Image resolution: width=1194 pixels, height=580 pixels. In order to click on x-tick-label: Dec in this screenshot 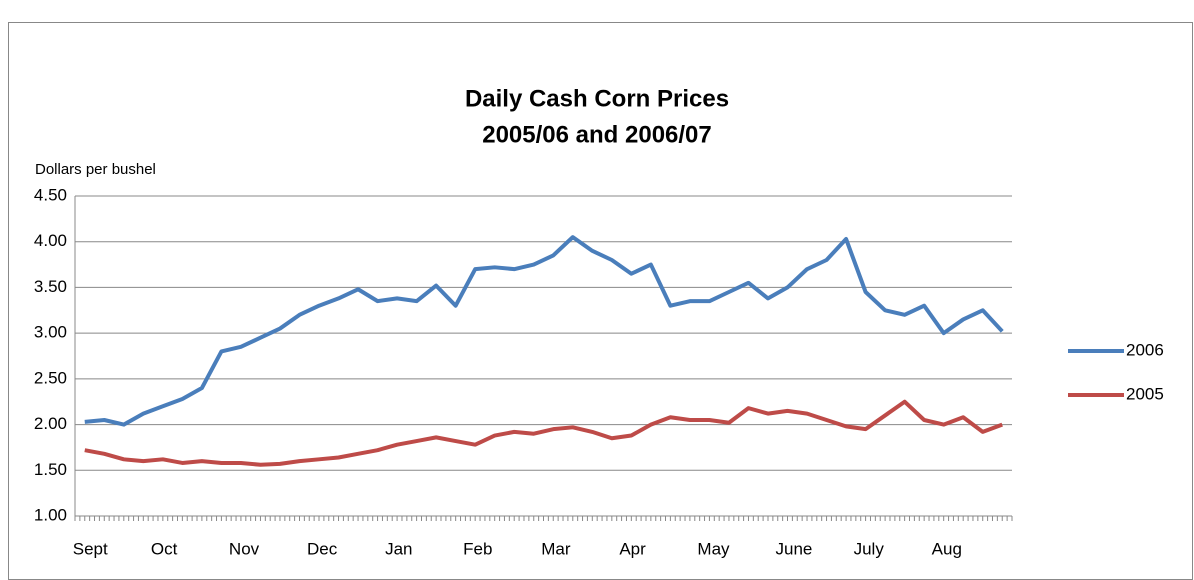, I will do `click(322, 548)`.